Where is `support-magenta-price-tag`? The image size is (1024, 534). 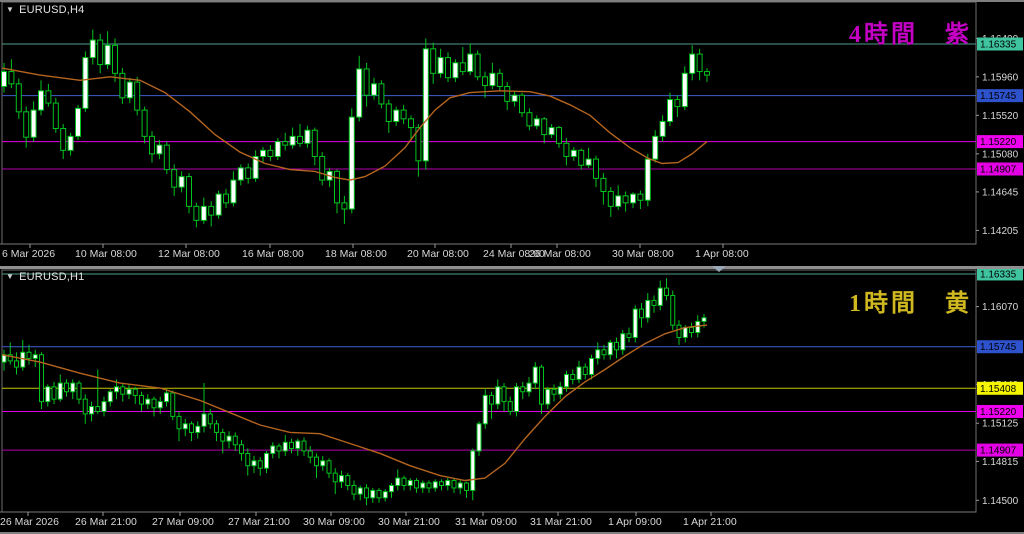
support-magenta-price-tag is located at coordinates (1000, 450).